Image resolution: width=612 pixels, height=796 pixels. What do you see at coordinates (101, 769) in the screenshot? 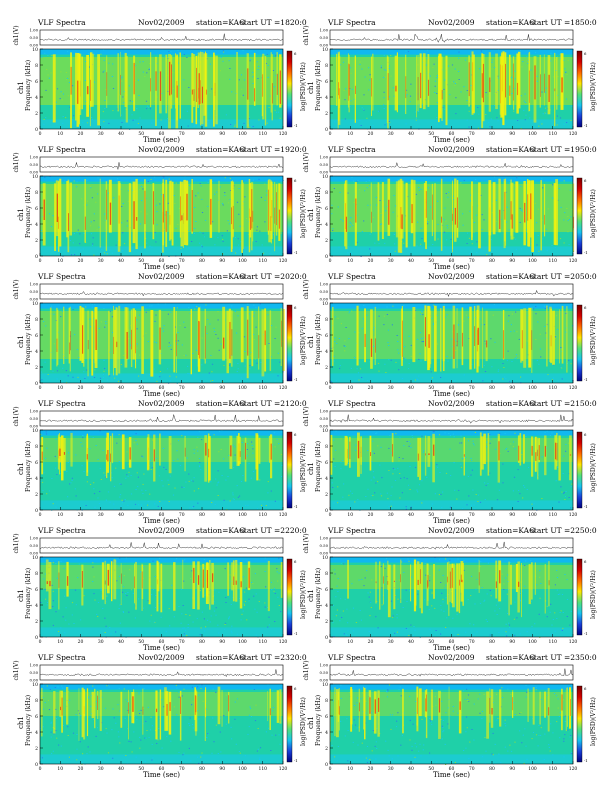
I see `time-tick-label: 30` at bounding box center [101, 769].